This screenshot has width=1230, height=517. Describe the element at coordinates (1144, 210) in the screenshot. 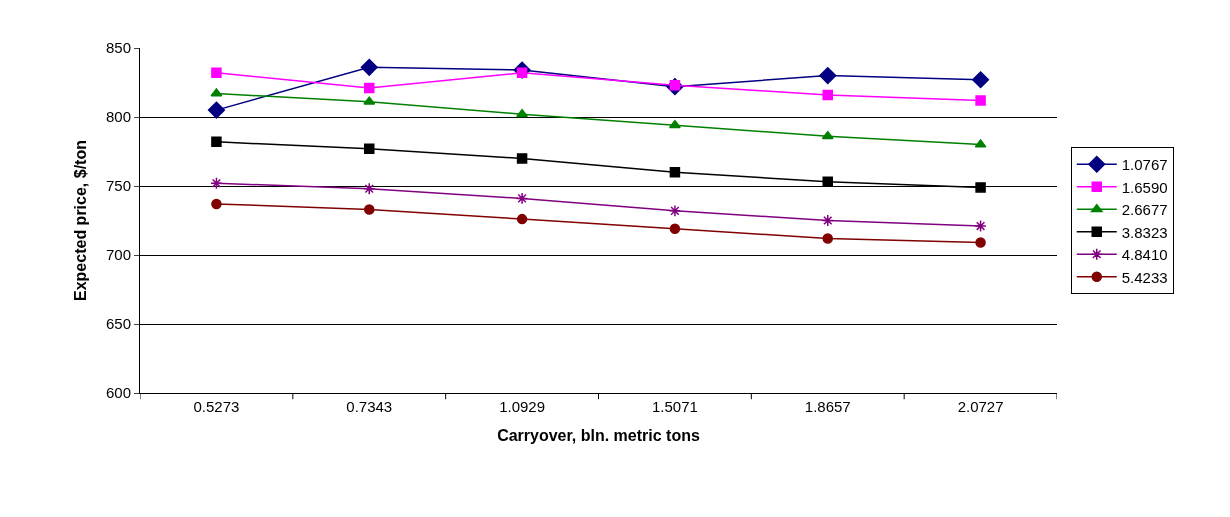

I see `legend-label: 2.6677` at that location.